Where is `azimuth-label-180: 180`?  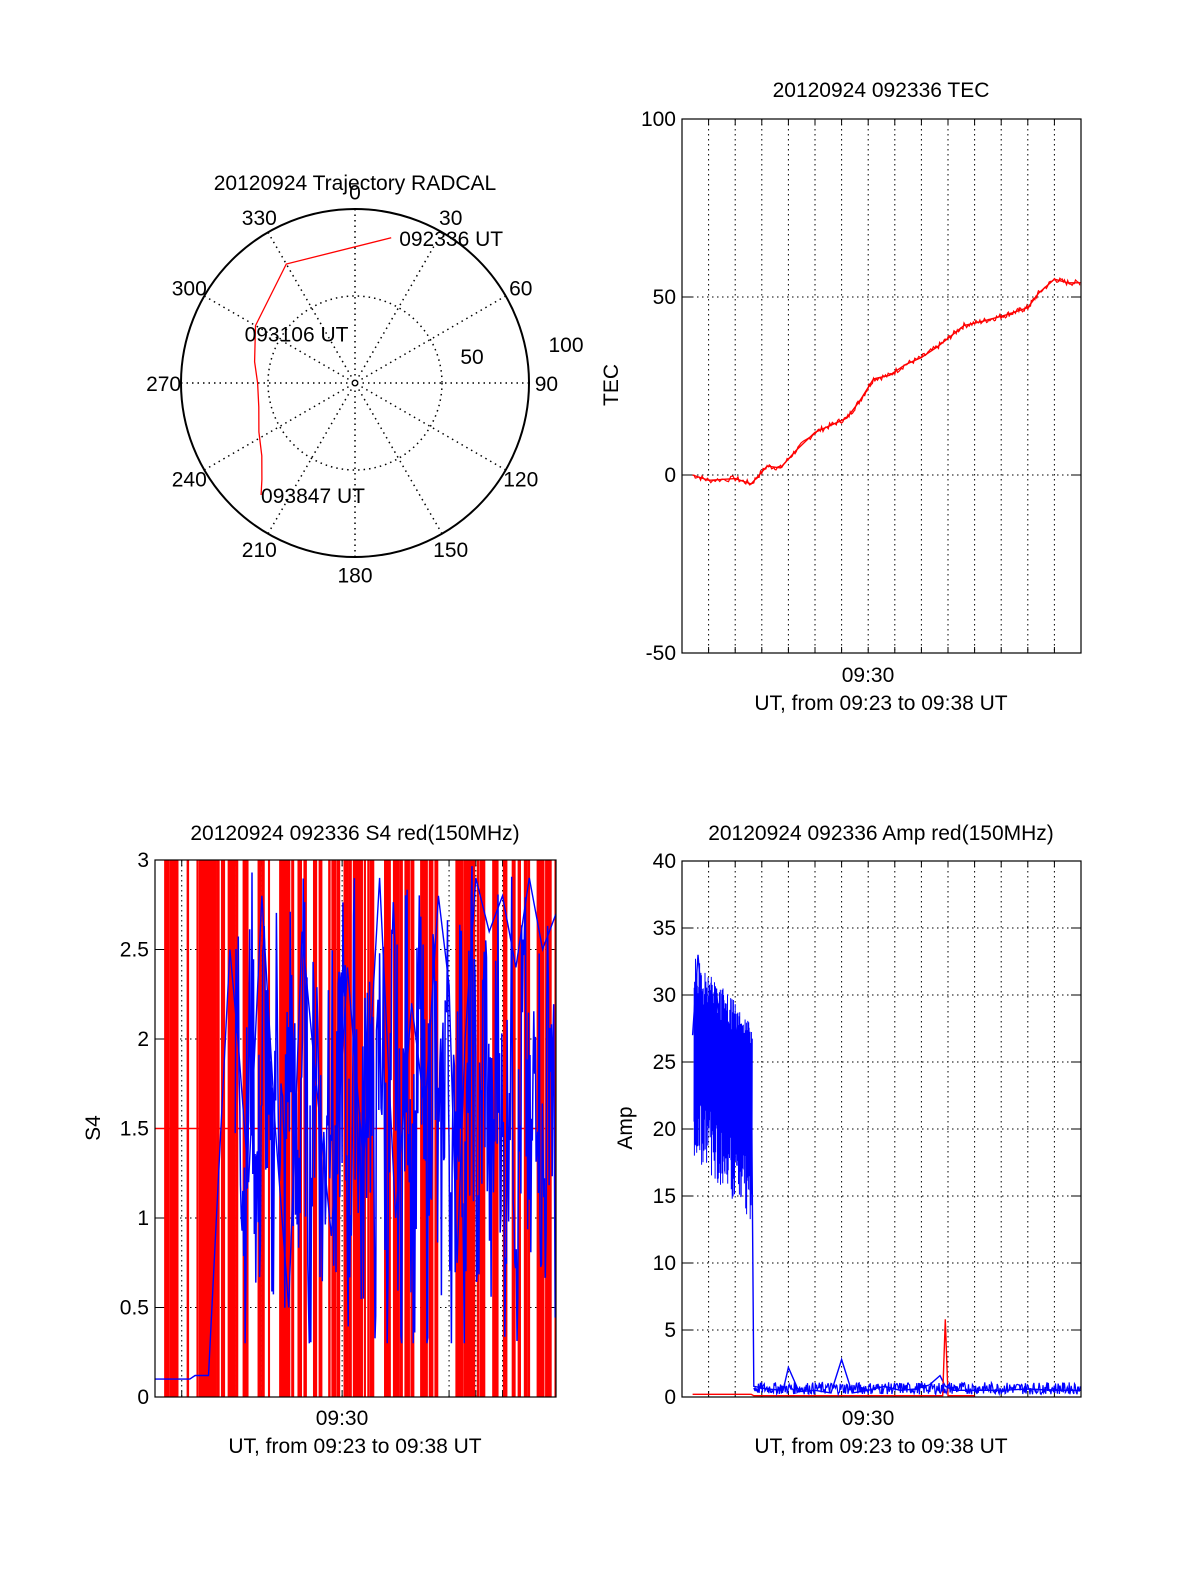
azimuth-label-180: 180 is located at coordinates (354, 575).